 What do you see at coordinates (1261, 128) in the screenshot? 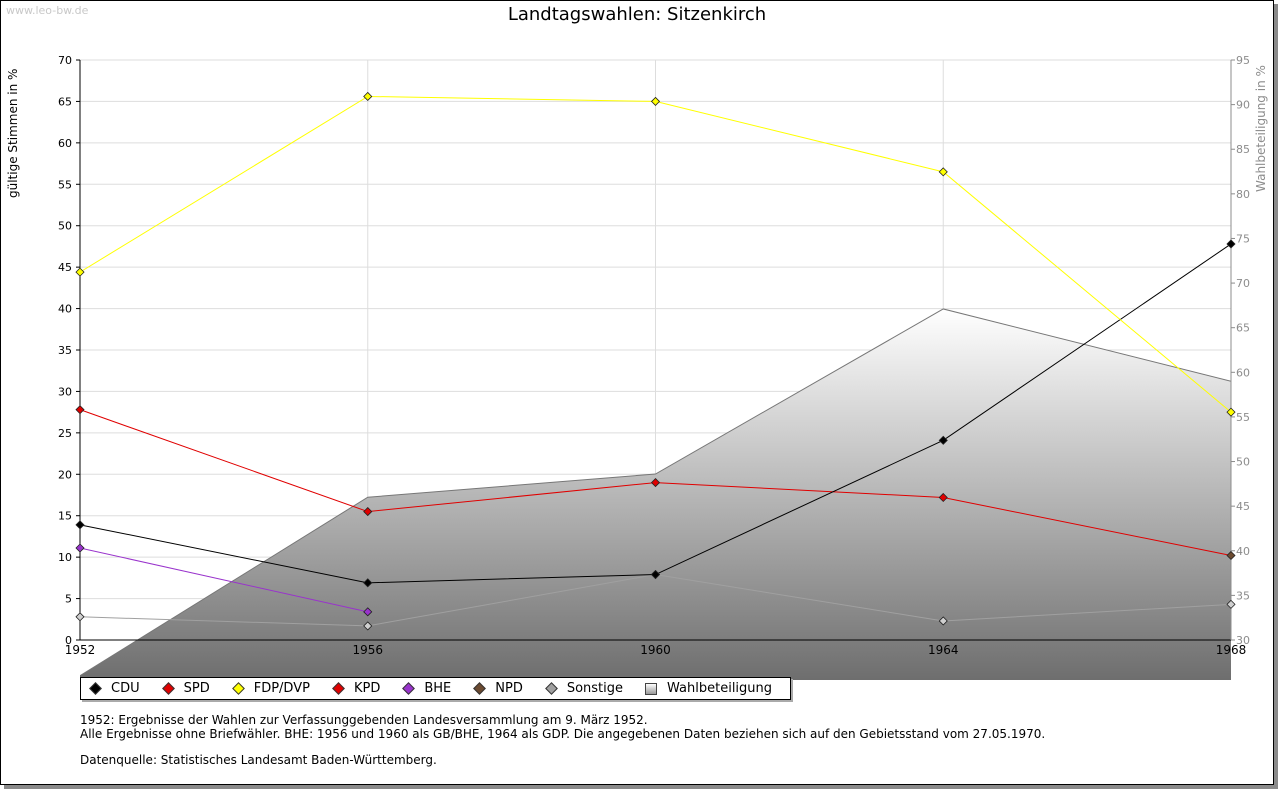
I see `y-axis-label-right: Wahlbeteiligung in %` at bounding box center [1261, 128].